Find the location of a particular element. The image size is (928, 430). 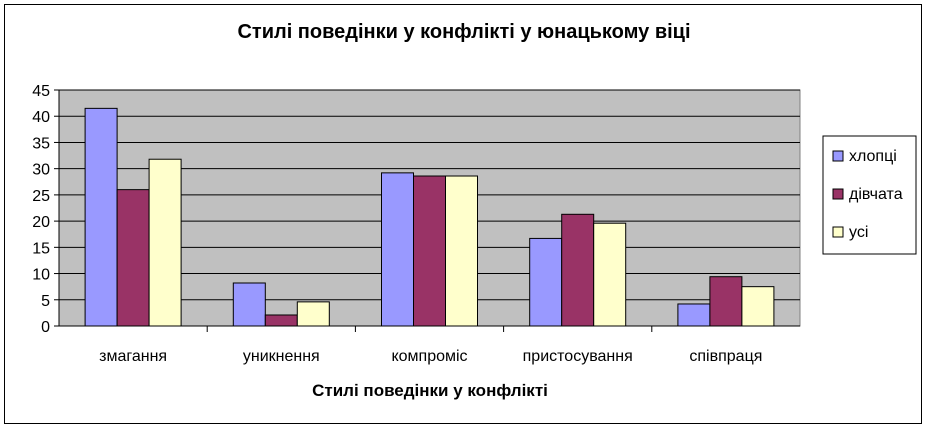

x-category-label: компроміс is located at coordinates (429, 356).